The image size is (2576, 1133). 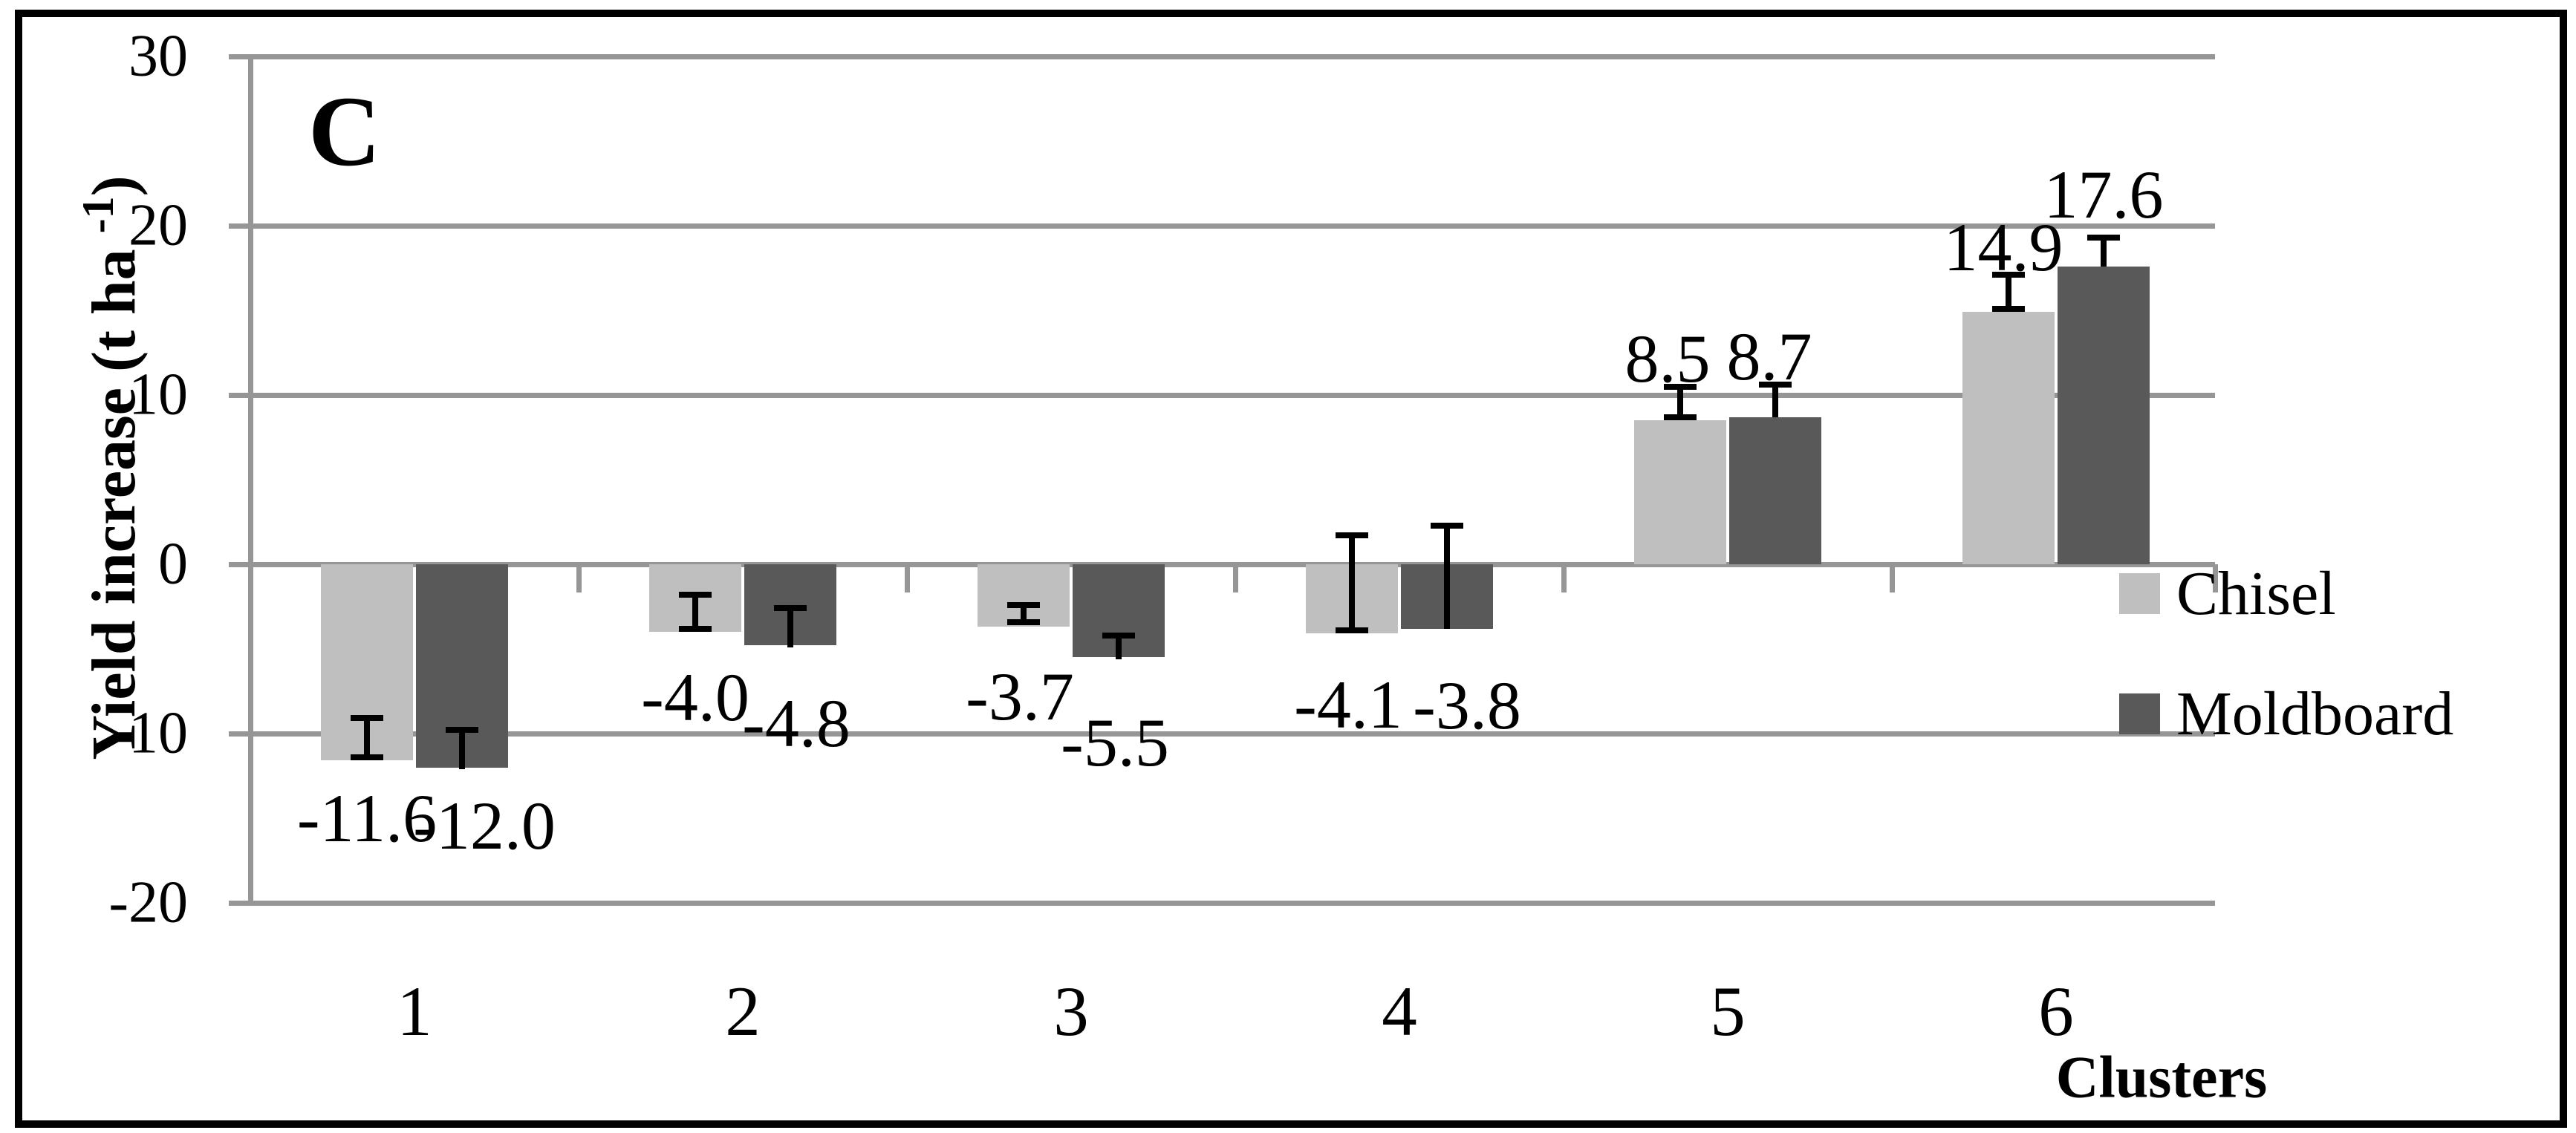 What do you see at coordinates (1348, 705) in the screenshot?
I see `value-label-chisel-4: -4.1` at bounding box center [1348, 705].